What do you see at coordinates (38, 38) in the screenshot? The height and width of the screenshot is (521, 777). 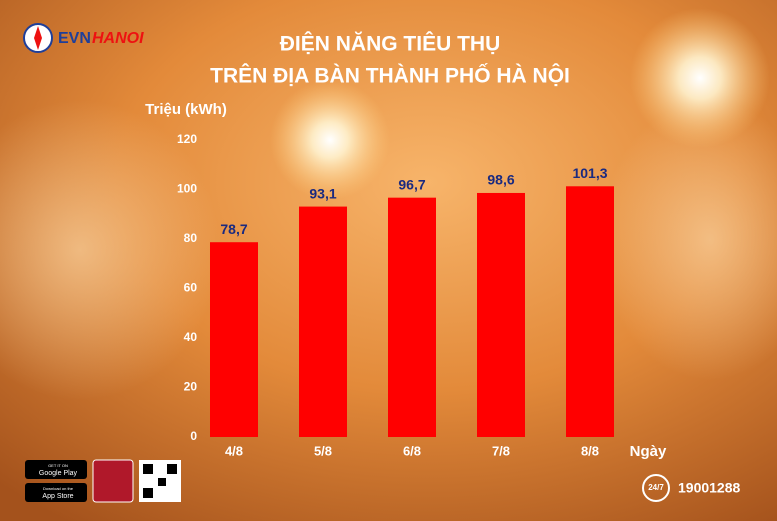 I see `logo-icon` at bounding box center [38, 38].